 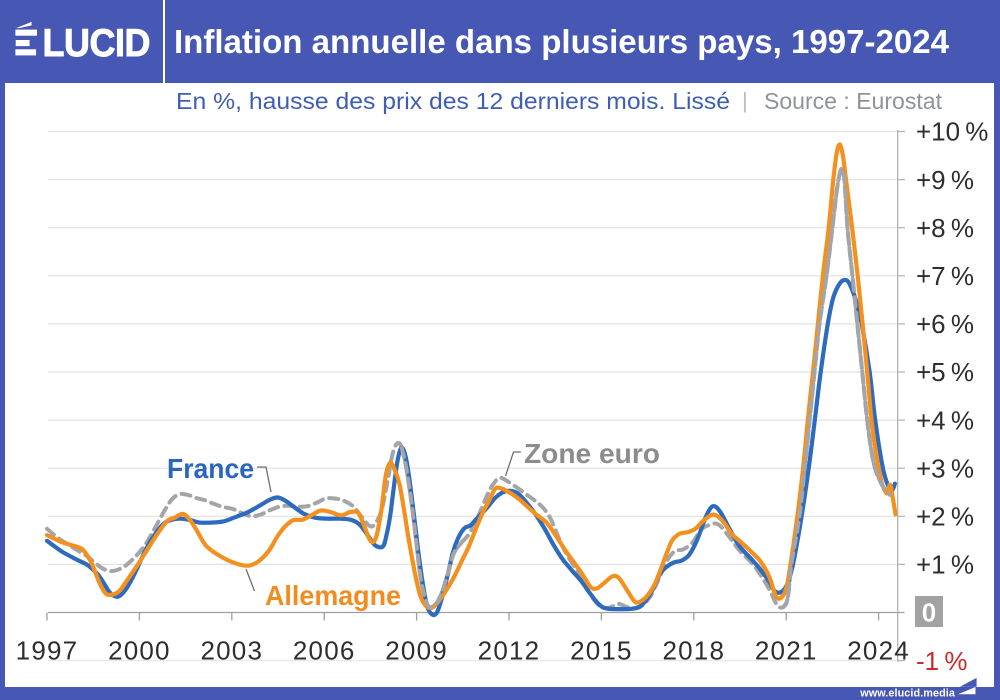 I want to click on svg-text: 2015, so click(x=601, y=651).